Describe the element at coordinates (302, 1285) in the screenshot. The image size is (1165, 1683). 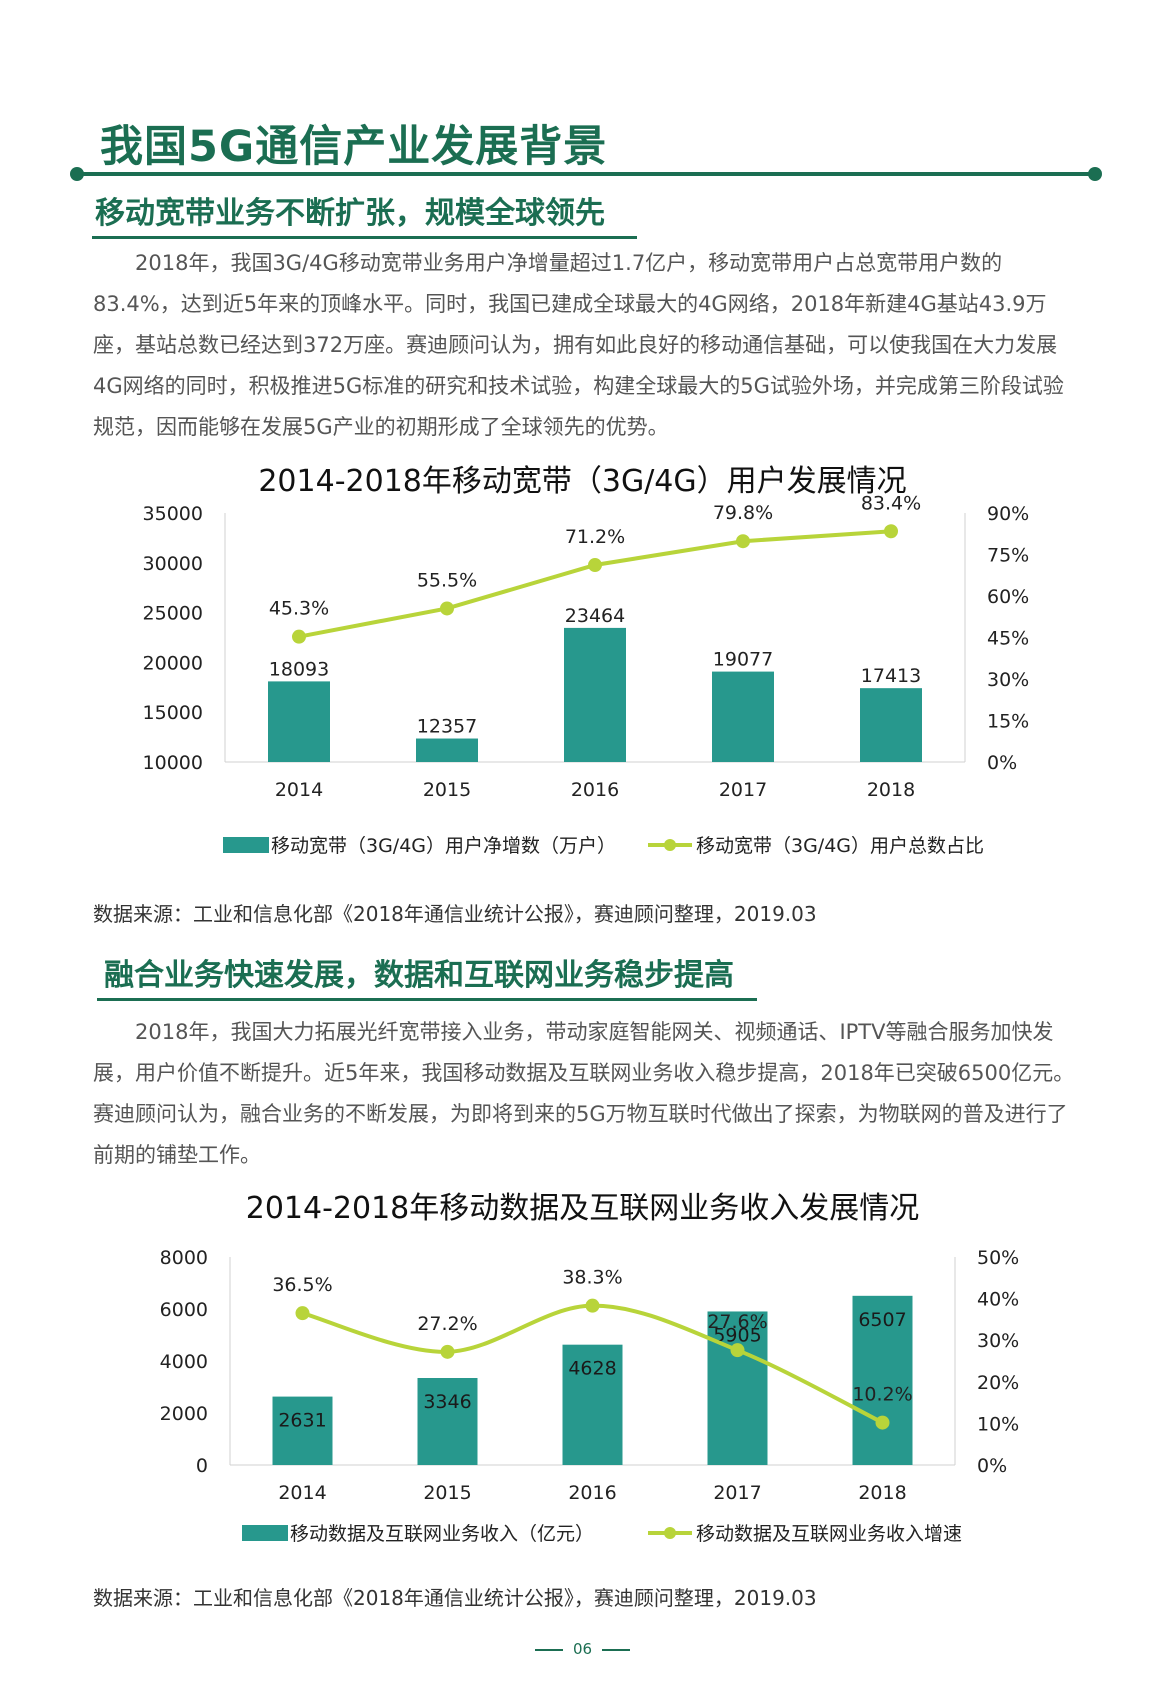
I see `line-value-label: 36.5%` at that location.